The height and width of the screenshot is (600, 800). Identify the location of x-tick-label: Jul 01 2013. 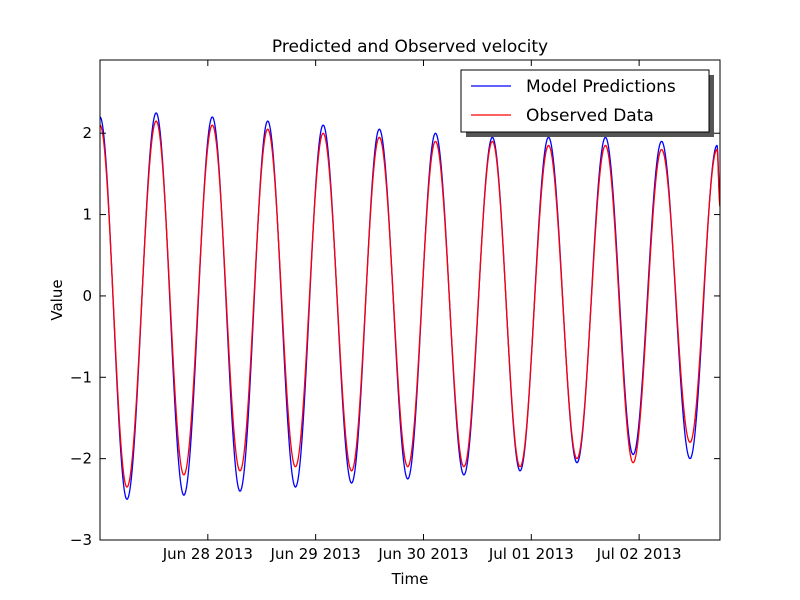
(531, 554).